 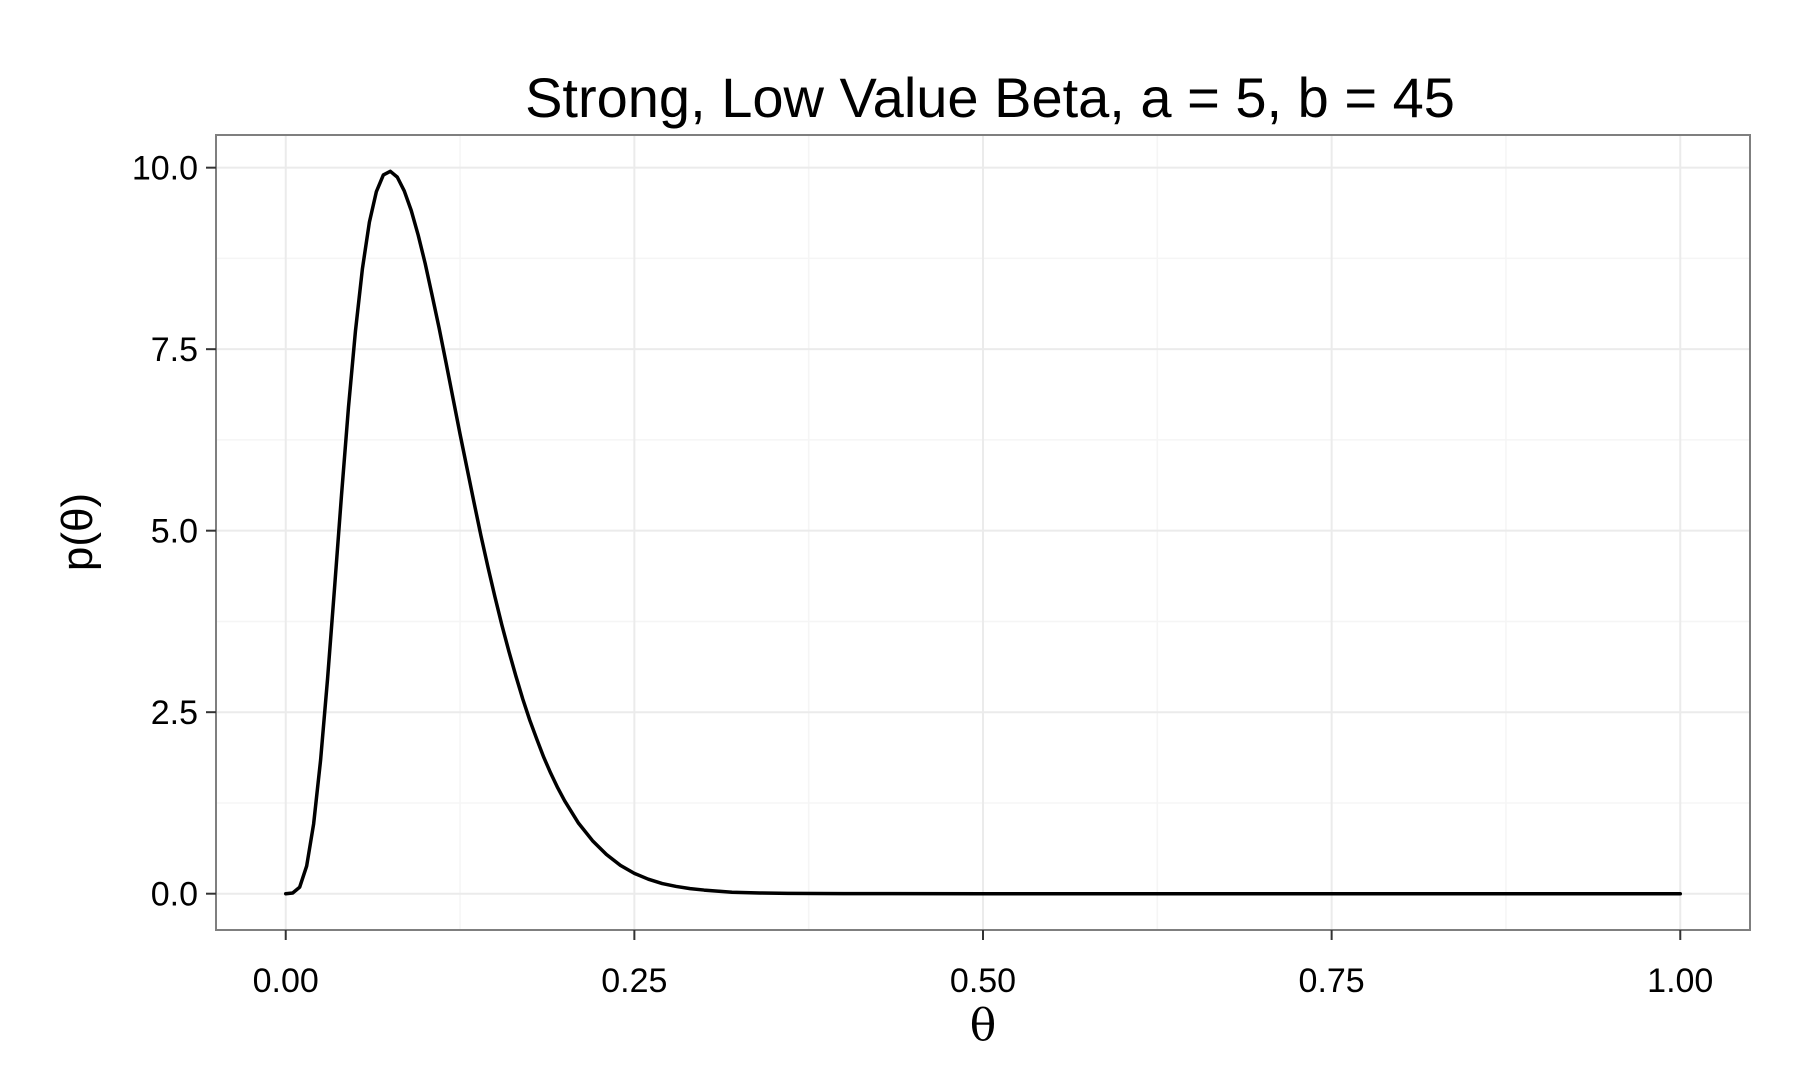 I want to click on chart-title: Strong, Low Value Beta, a = 5, b = 45, so click(x=990, y=97).